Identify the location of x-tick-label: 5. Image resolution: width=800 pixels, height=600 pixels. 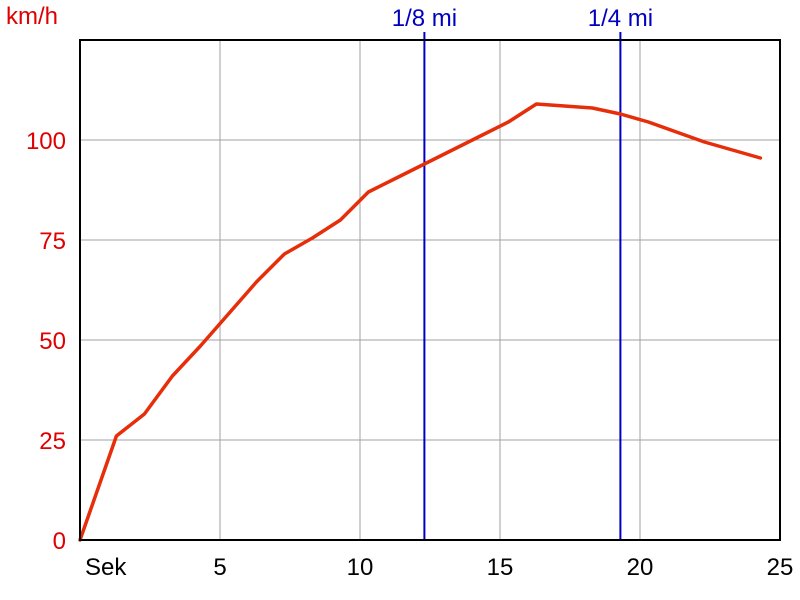
(219, 567).